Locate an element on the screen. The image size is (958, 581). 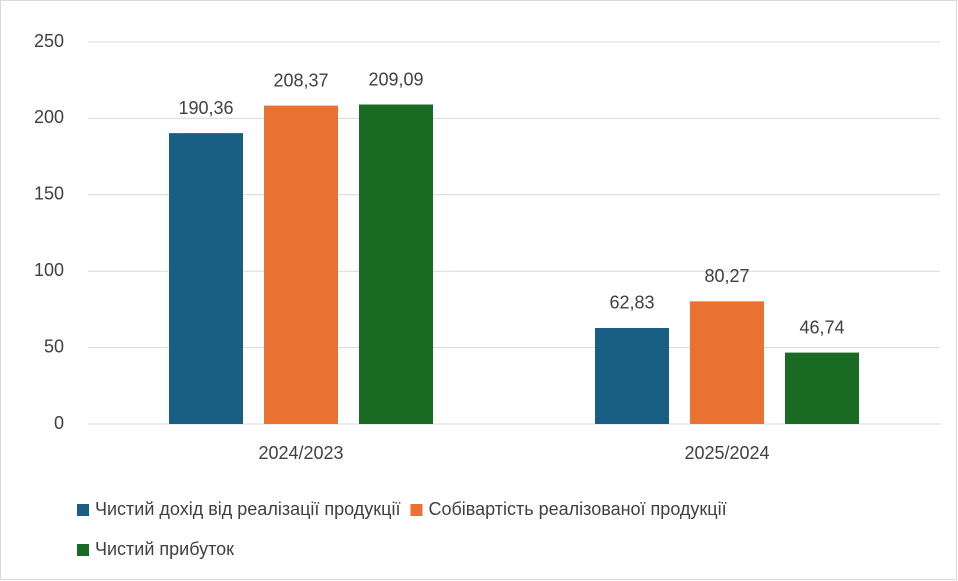
data-label: 46,74 is located at coordinates (821, 327).